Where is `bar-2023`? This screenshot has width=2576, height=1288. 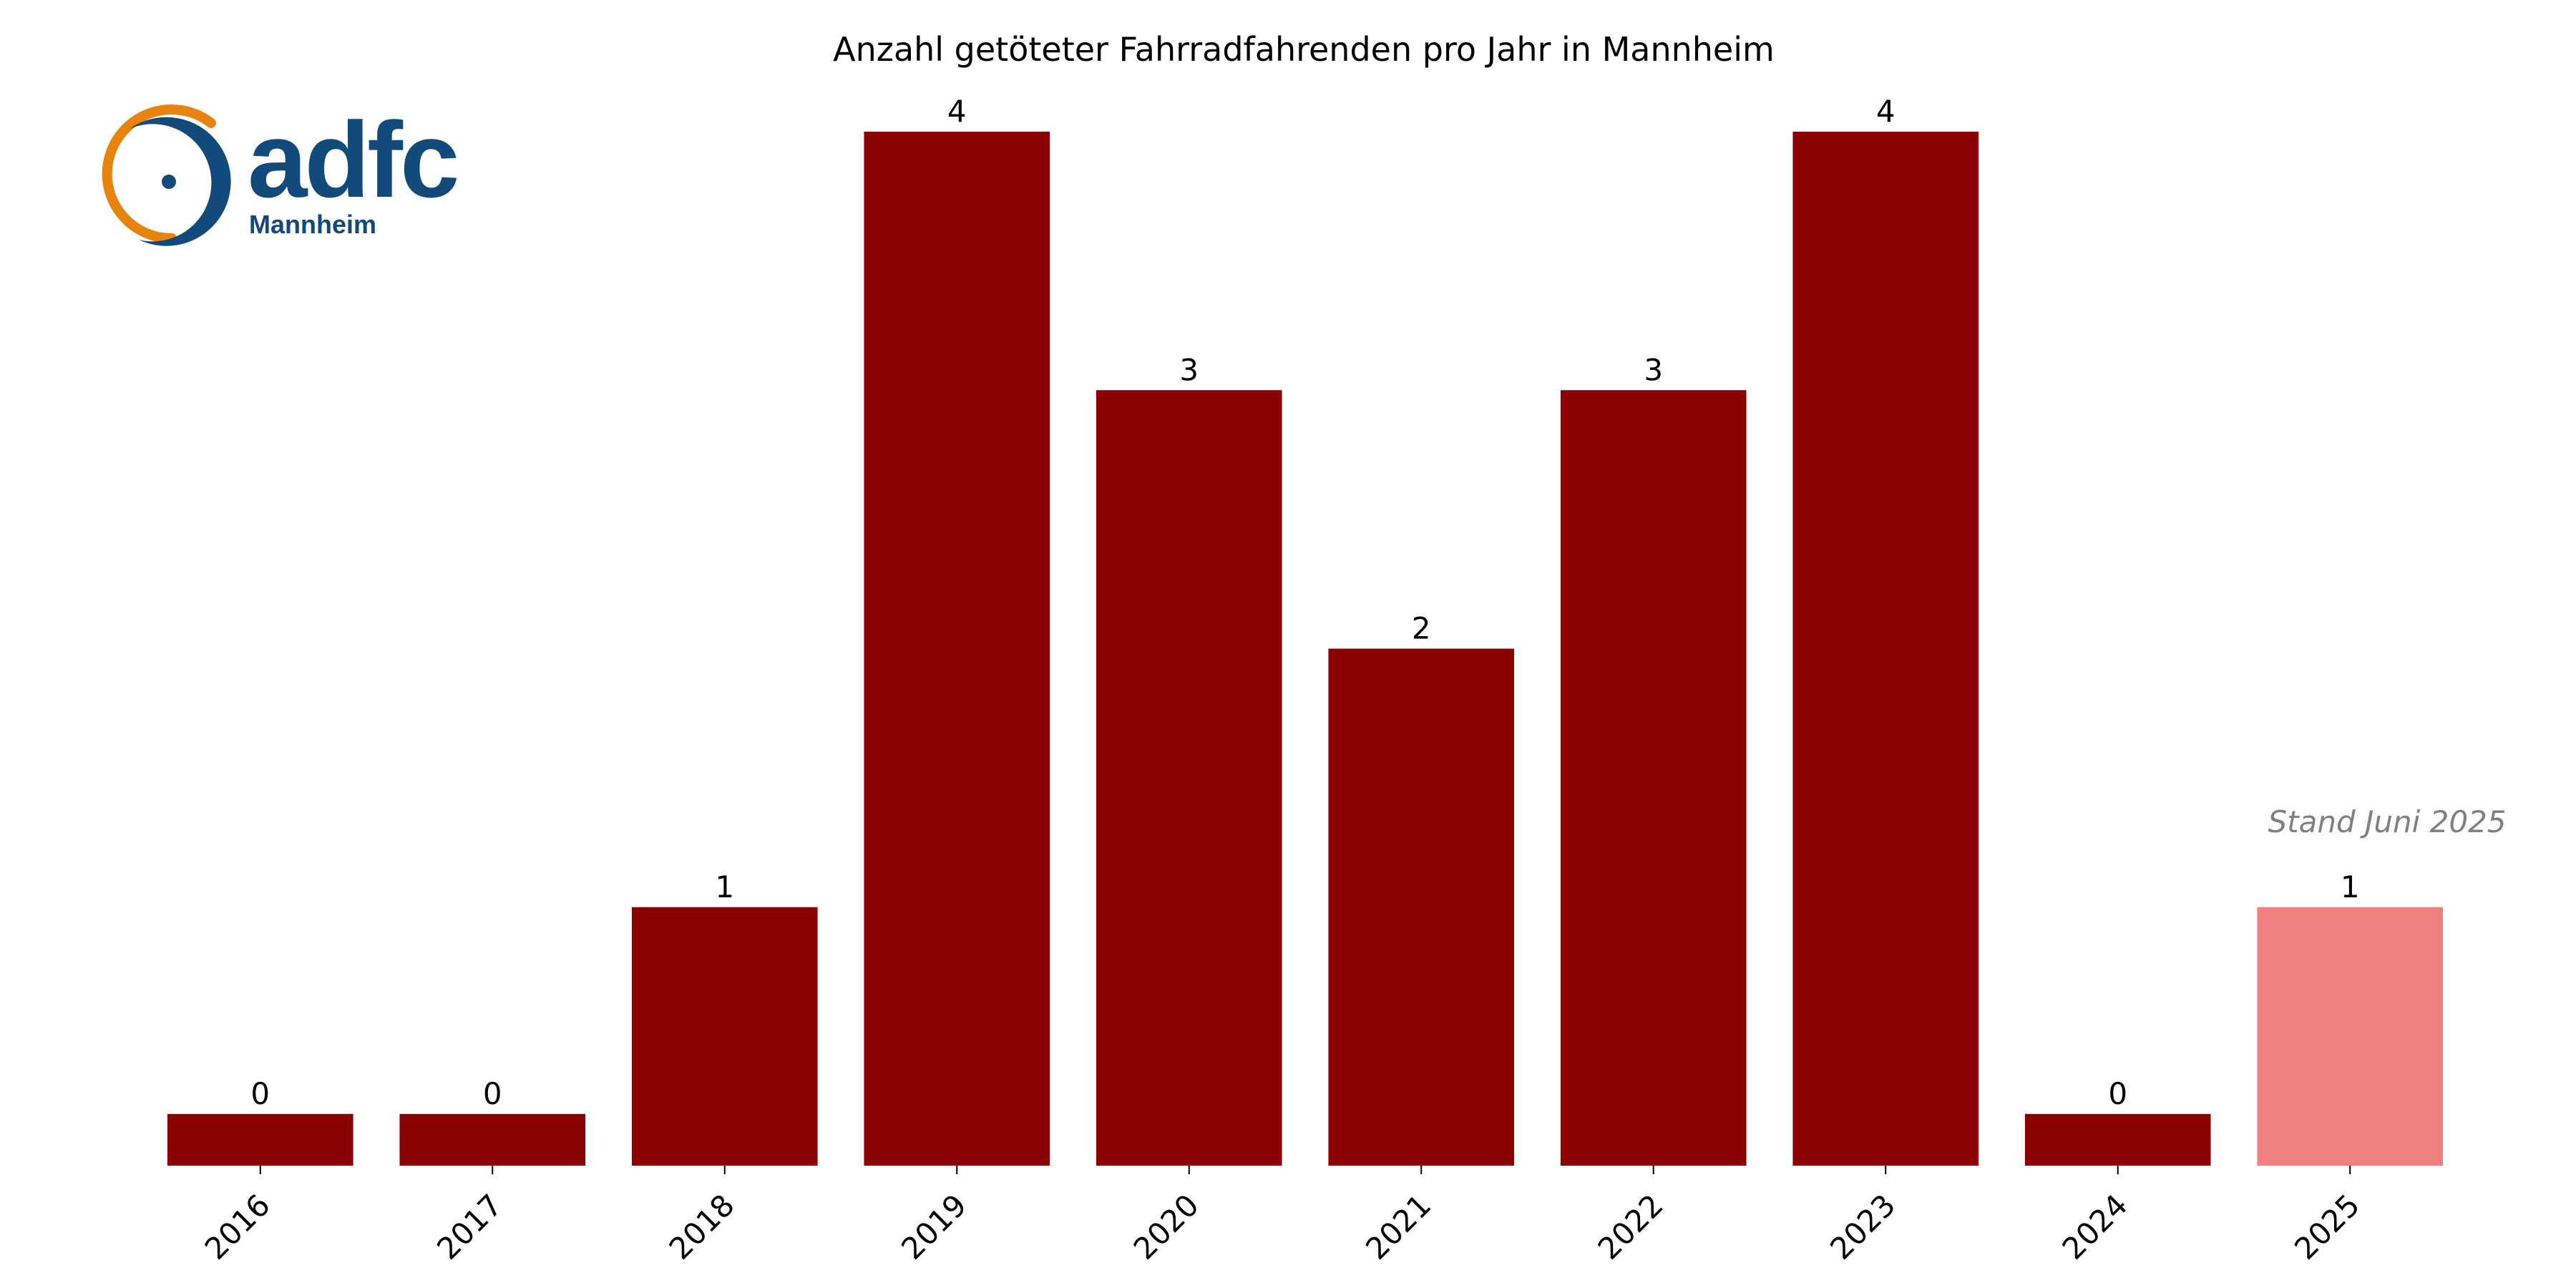 bar-2023 is located at coordinates (1885, 649).